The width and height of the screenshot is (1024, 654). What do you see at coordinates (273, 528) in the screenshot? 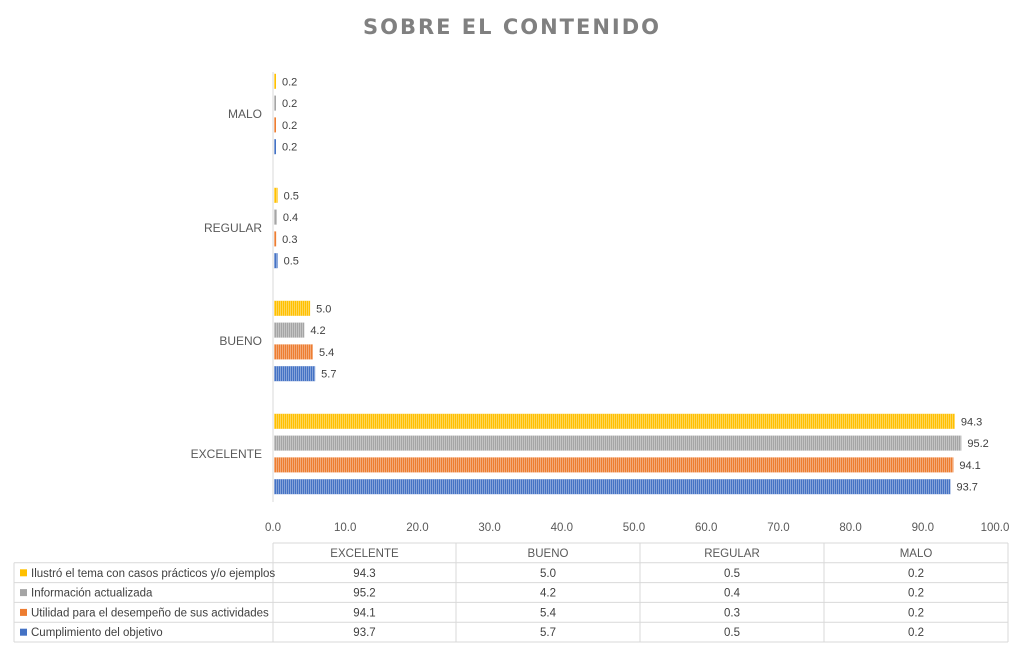
I see `x-tick-label: 0.0` at bounding box center [273, 528].